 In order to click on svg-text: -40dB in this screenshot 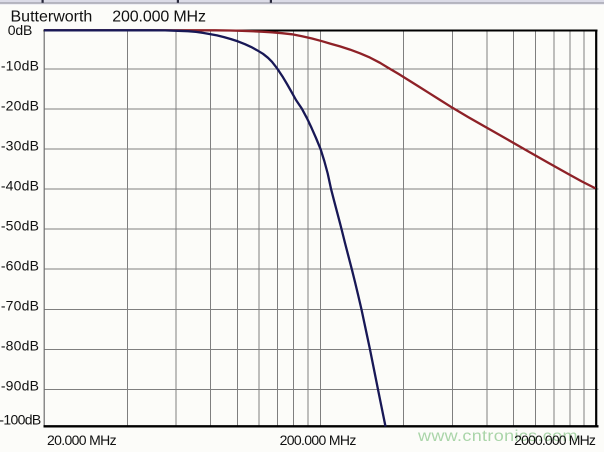, I will do `click(20, 186)`.